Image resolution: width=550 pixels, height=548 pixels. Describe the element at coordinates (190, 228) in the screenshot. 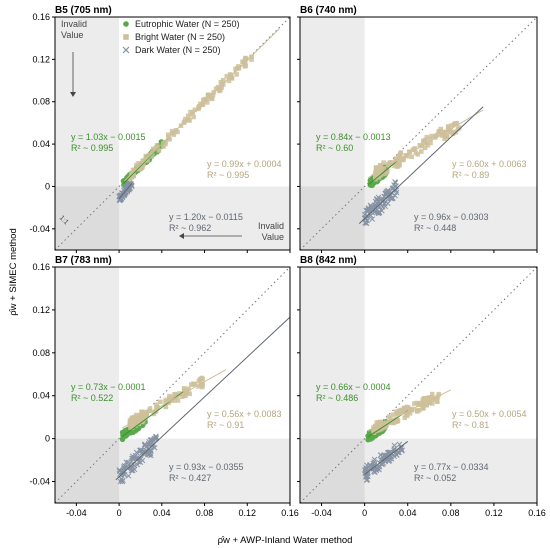

I see `dark-r2: R² ~ 0.962` at that location.